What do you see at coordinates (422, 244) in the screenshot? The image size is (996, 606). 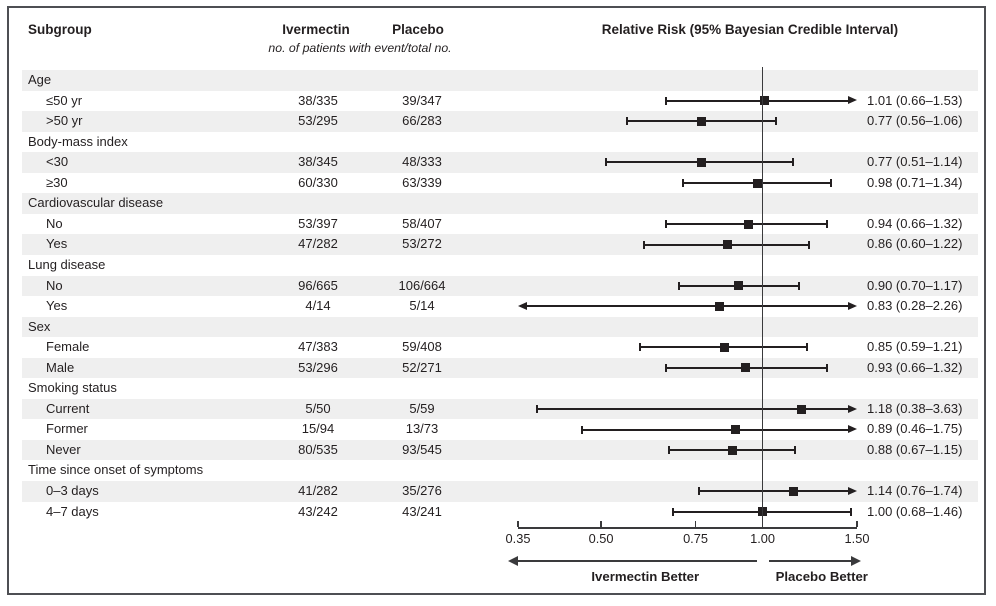 I see `placebo-value: 53/272` at bounding box center [422, 244].